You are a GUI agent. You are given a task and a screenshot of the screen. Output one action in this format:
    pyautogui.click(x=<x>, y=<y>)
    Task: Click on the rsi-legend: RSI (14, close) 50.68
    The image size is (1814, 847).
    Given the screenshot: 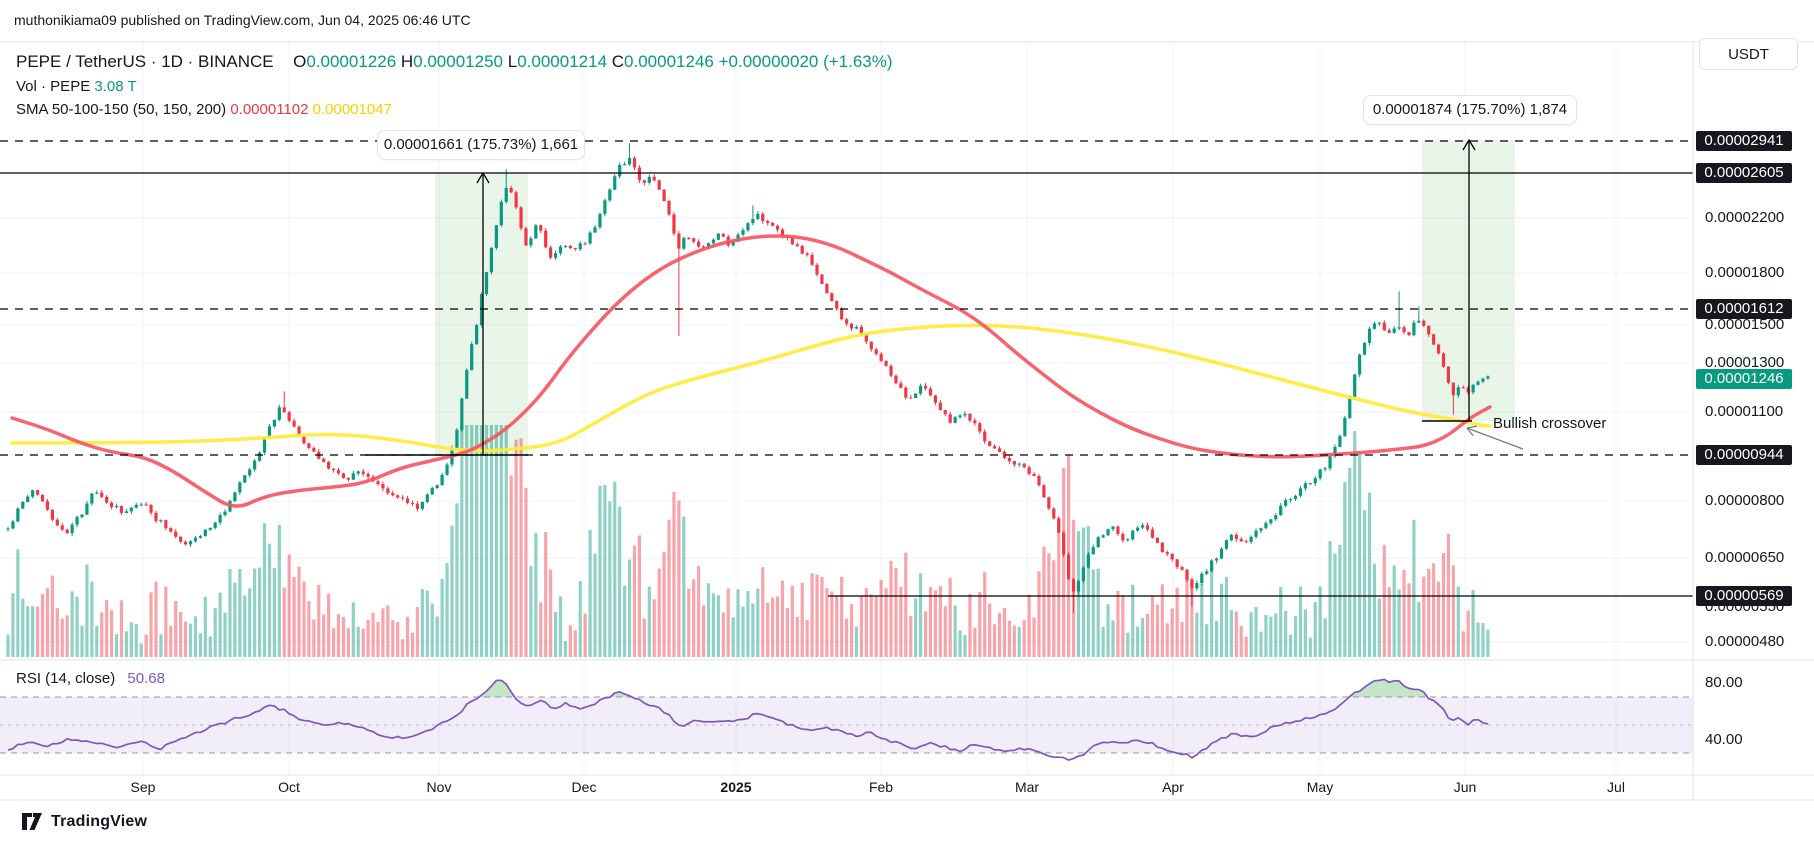 What is the action you would take?
    pyautogui.click(x=90, y=678)
    